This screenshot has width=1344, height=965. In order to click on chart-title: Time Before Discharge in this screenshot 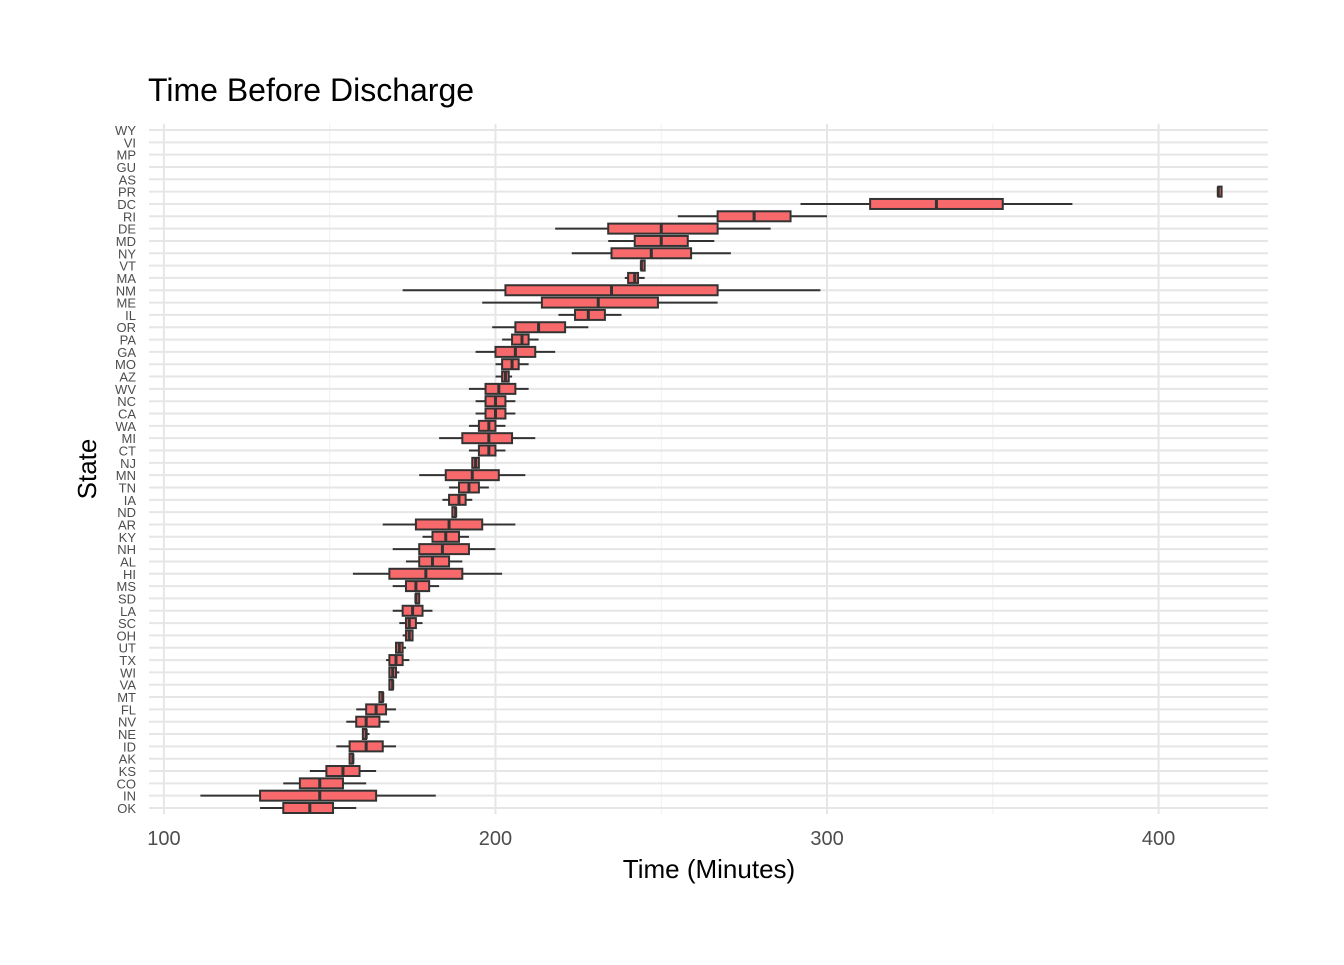, I will do `click(311, 90)`.